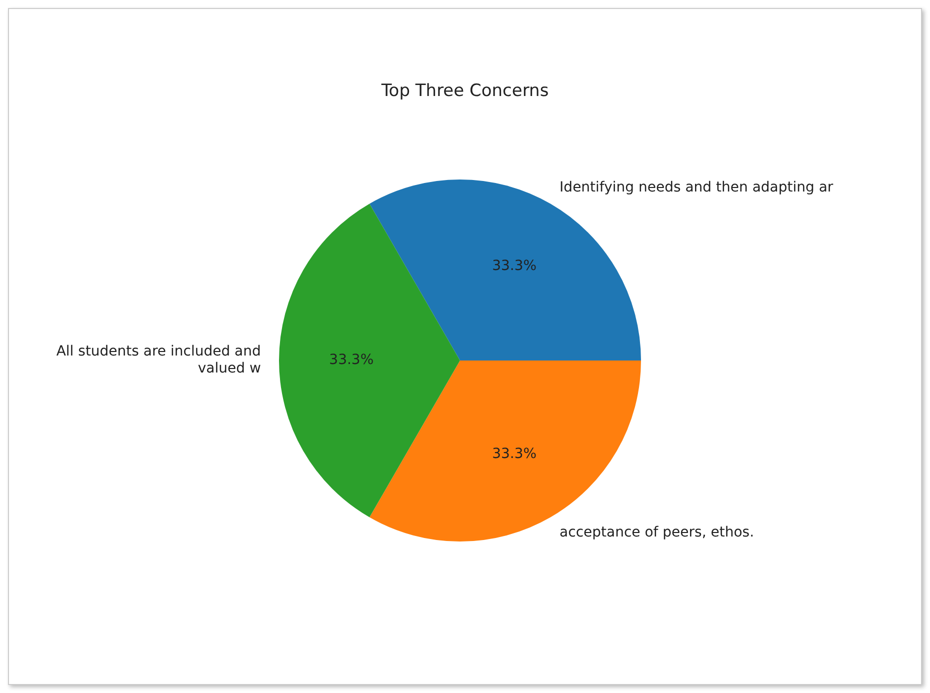  Describe the element at coordinates (158, 360) in the screenshot. I see `slice-label: All students are included and valued w` at that location.